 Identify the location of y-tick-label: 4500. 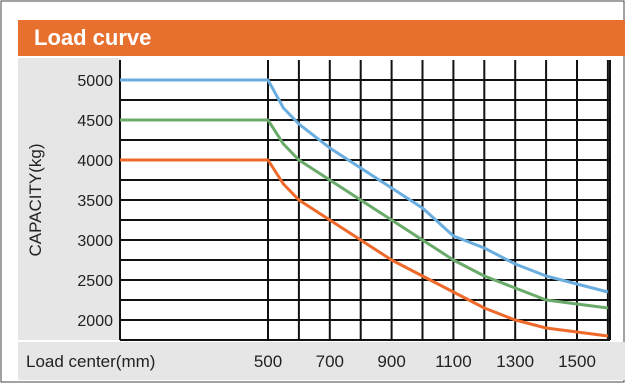
(95, 121).